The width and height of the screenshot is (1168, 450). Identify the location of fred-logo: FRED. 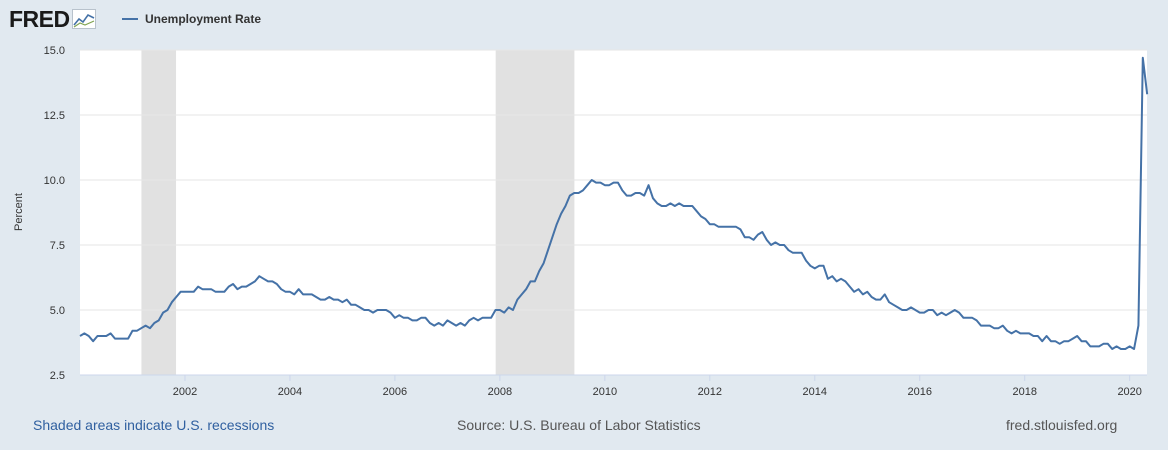
(52, 19).